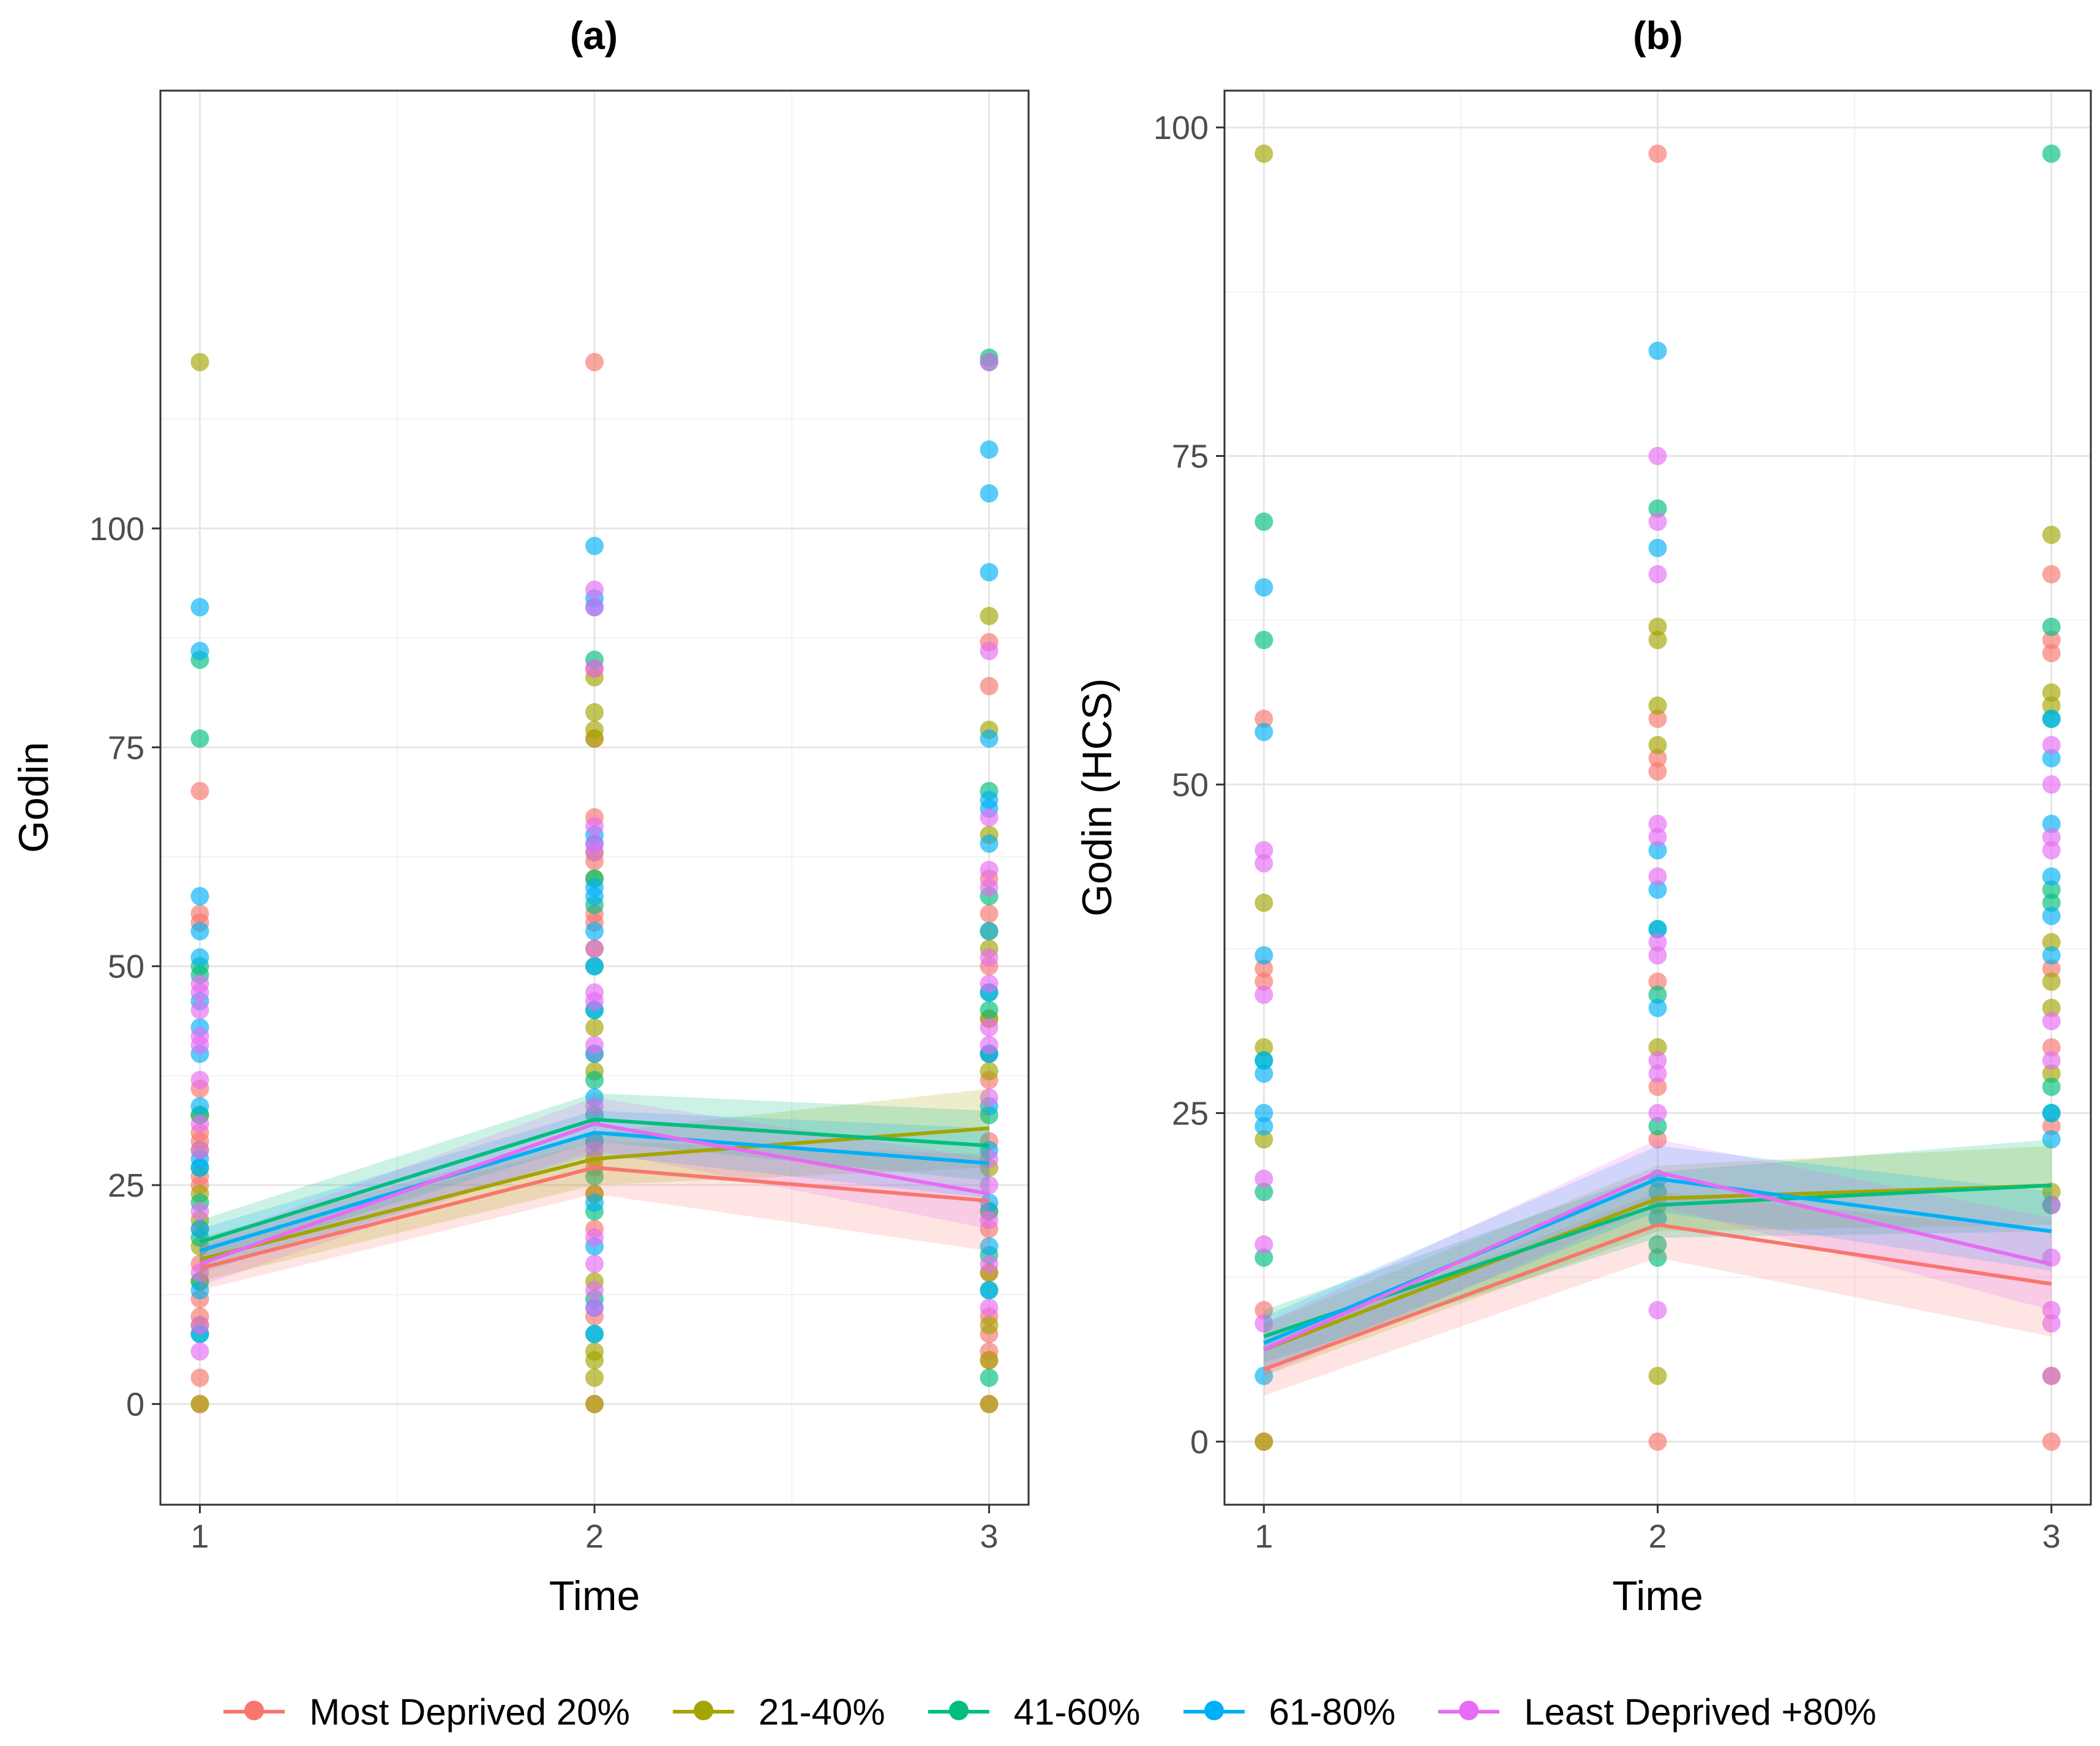  I want to click on panel-a-line-s0, so click(594, 1217).